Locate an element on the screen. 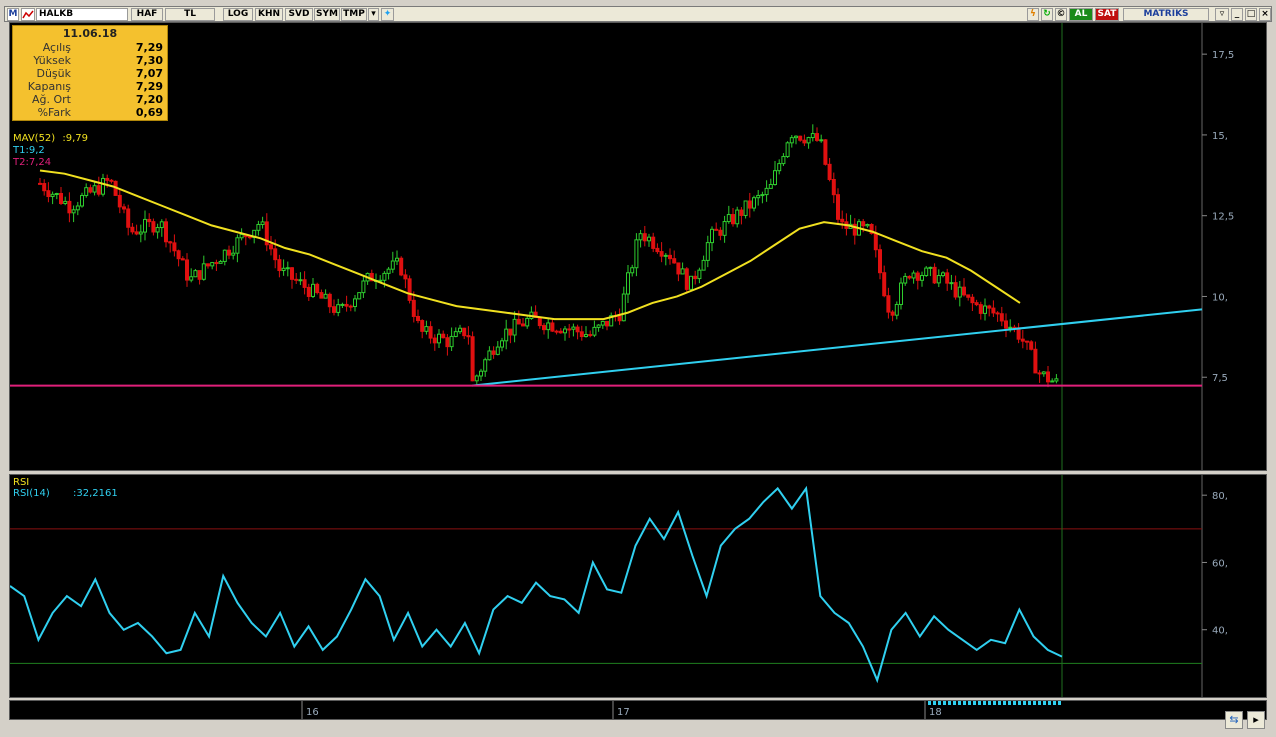 This screenshot has width=1276, height=737. svd-button: SVD is located at coordinates (299, 14).